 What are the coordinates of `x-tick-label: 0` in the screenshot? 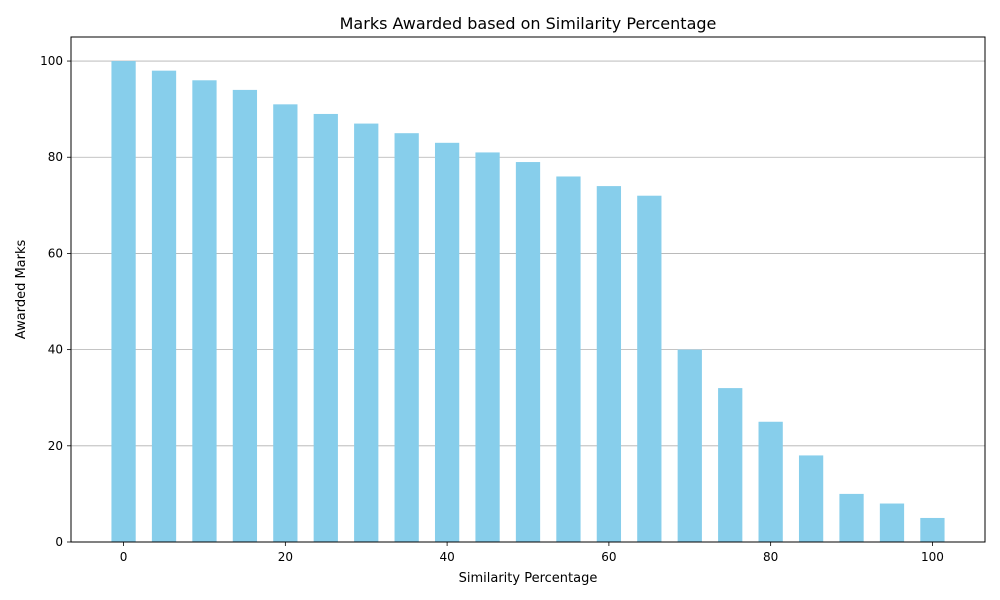 It's located at (124, 557).